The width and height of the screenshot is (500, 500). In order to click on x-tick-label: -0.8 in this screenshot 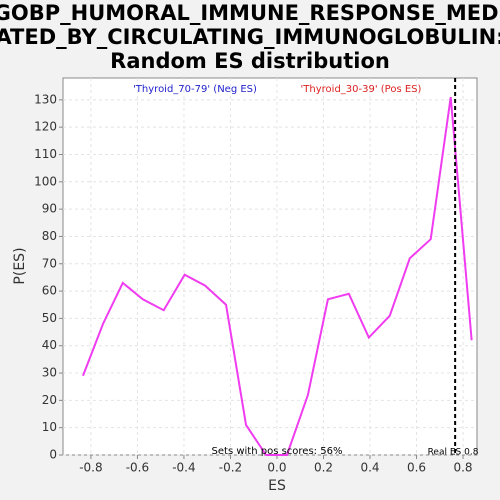, I will do `click(90, 468)`.